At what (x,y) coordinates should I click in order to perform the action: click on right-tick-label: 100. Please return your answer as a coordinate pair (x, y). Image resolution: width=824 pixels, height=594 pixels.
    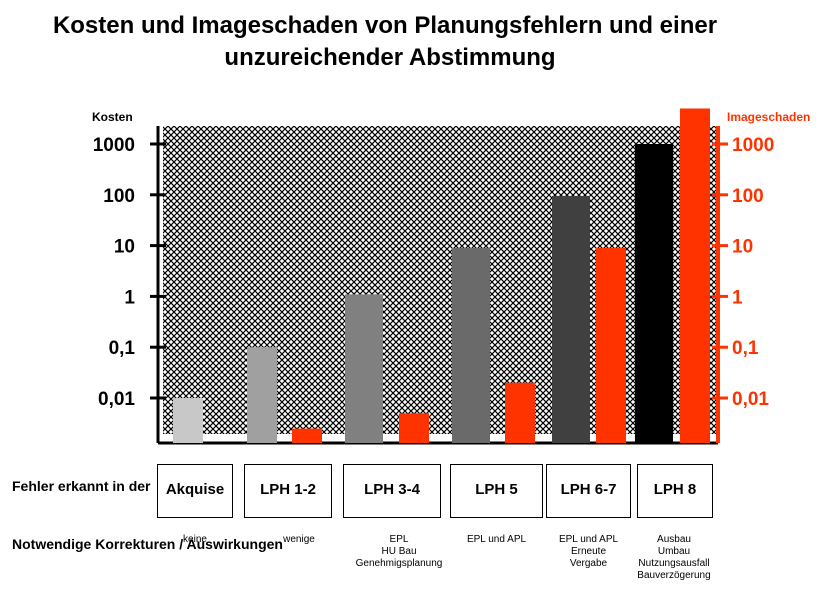
    Looking at the image, I should click on (748, 196).